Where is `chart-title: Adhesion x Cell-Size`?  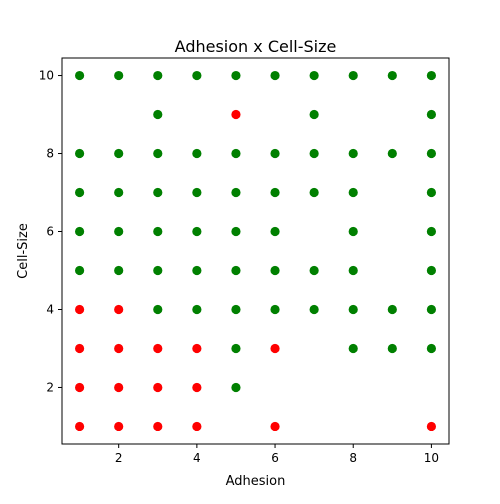
chart-title: Adhesion x Cell-Size is located at coordinates (256, 46).